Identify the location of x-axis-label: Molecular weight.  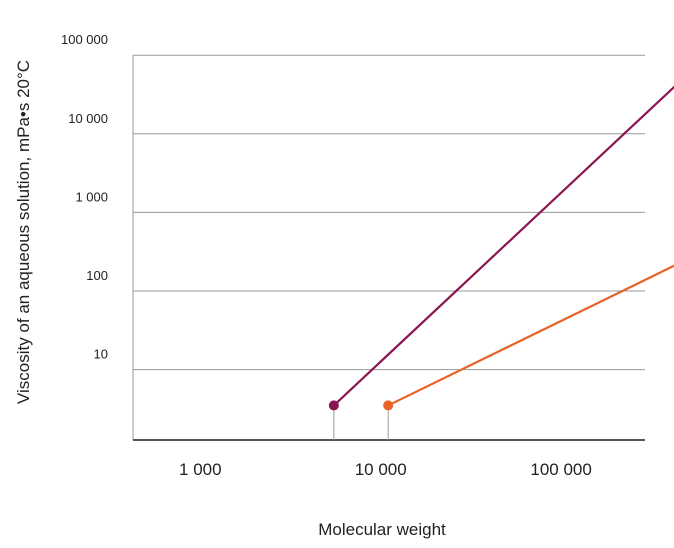
(382, 529).